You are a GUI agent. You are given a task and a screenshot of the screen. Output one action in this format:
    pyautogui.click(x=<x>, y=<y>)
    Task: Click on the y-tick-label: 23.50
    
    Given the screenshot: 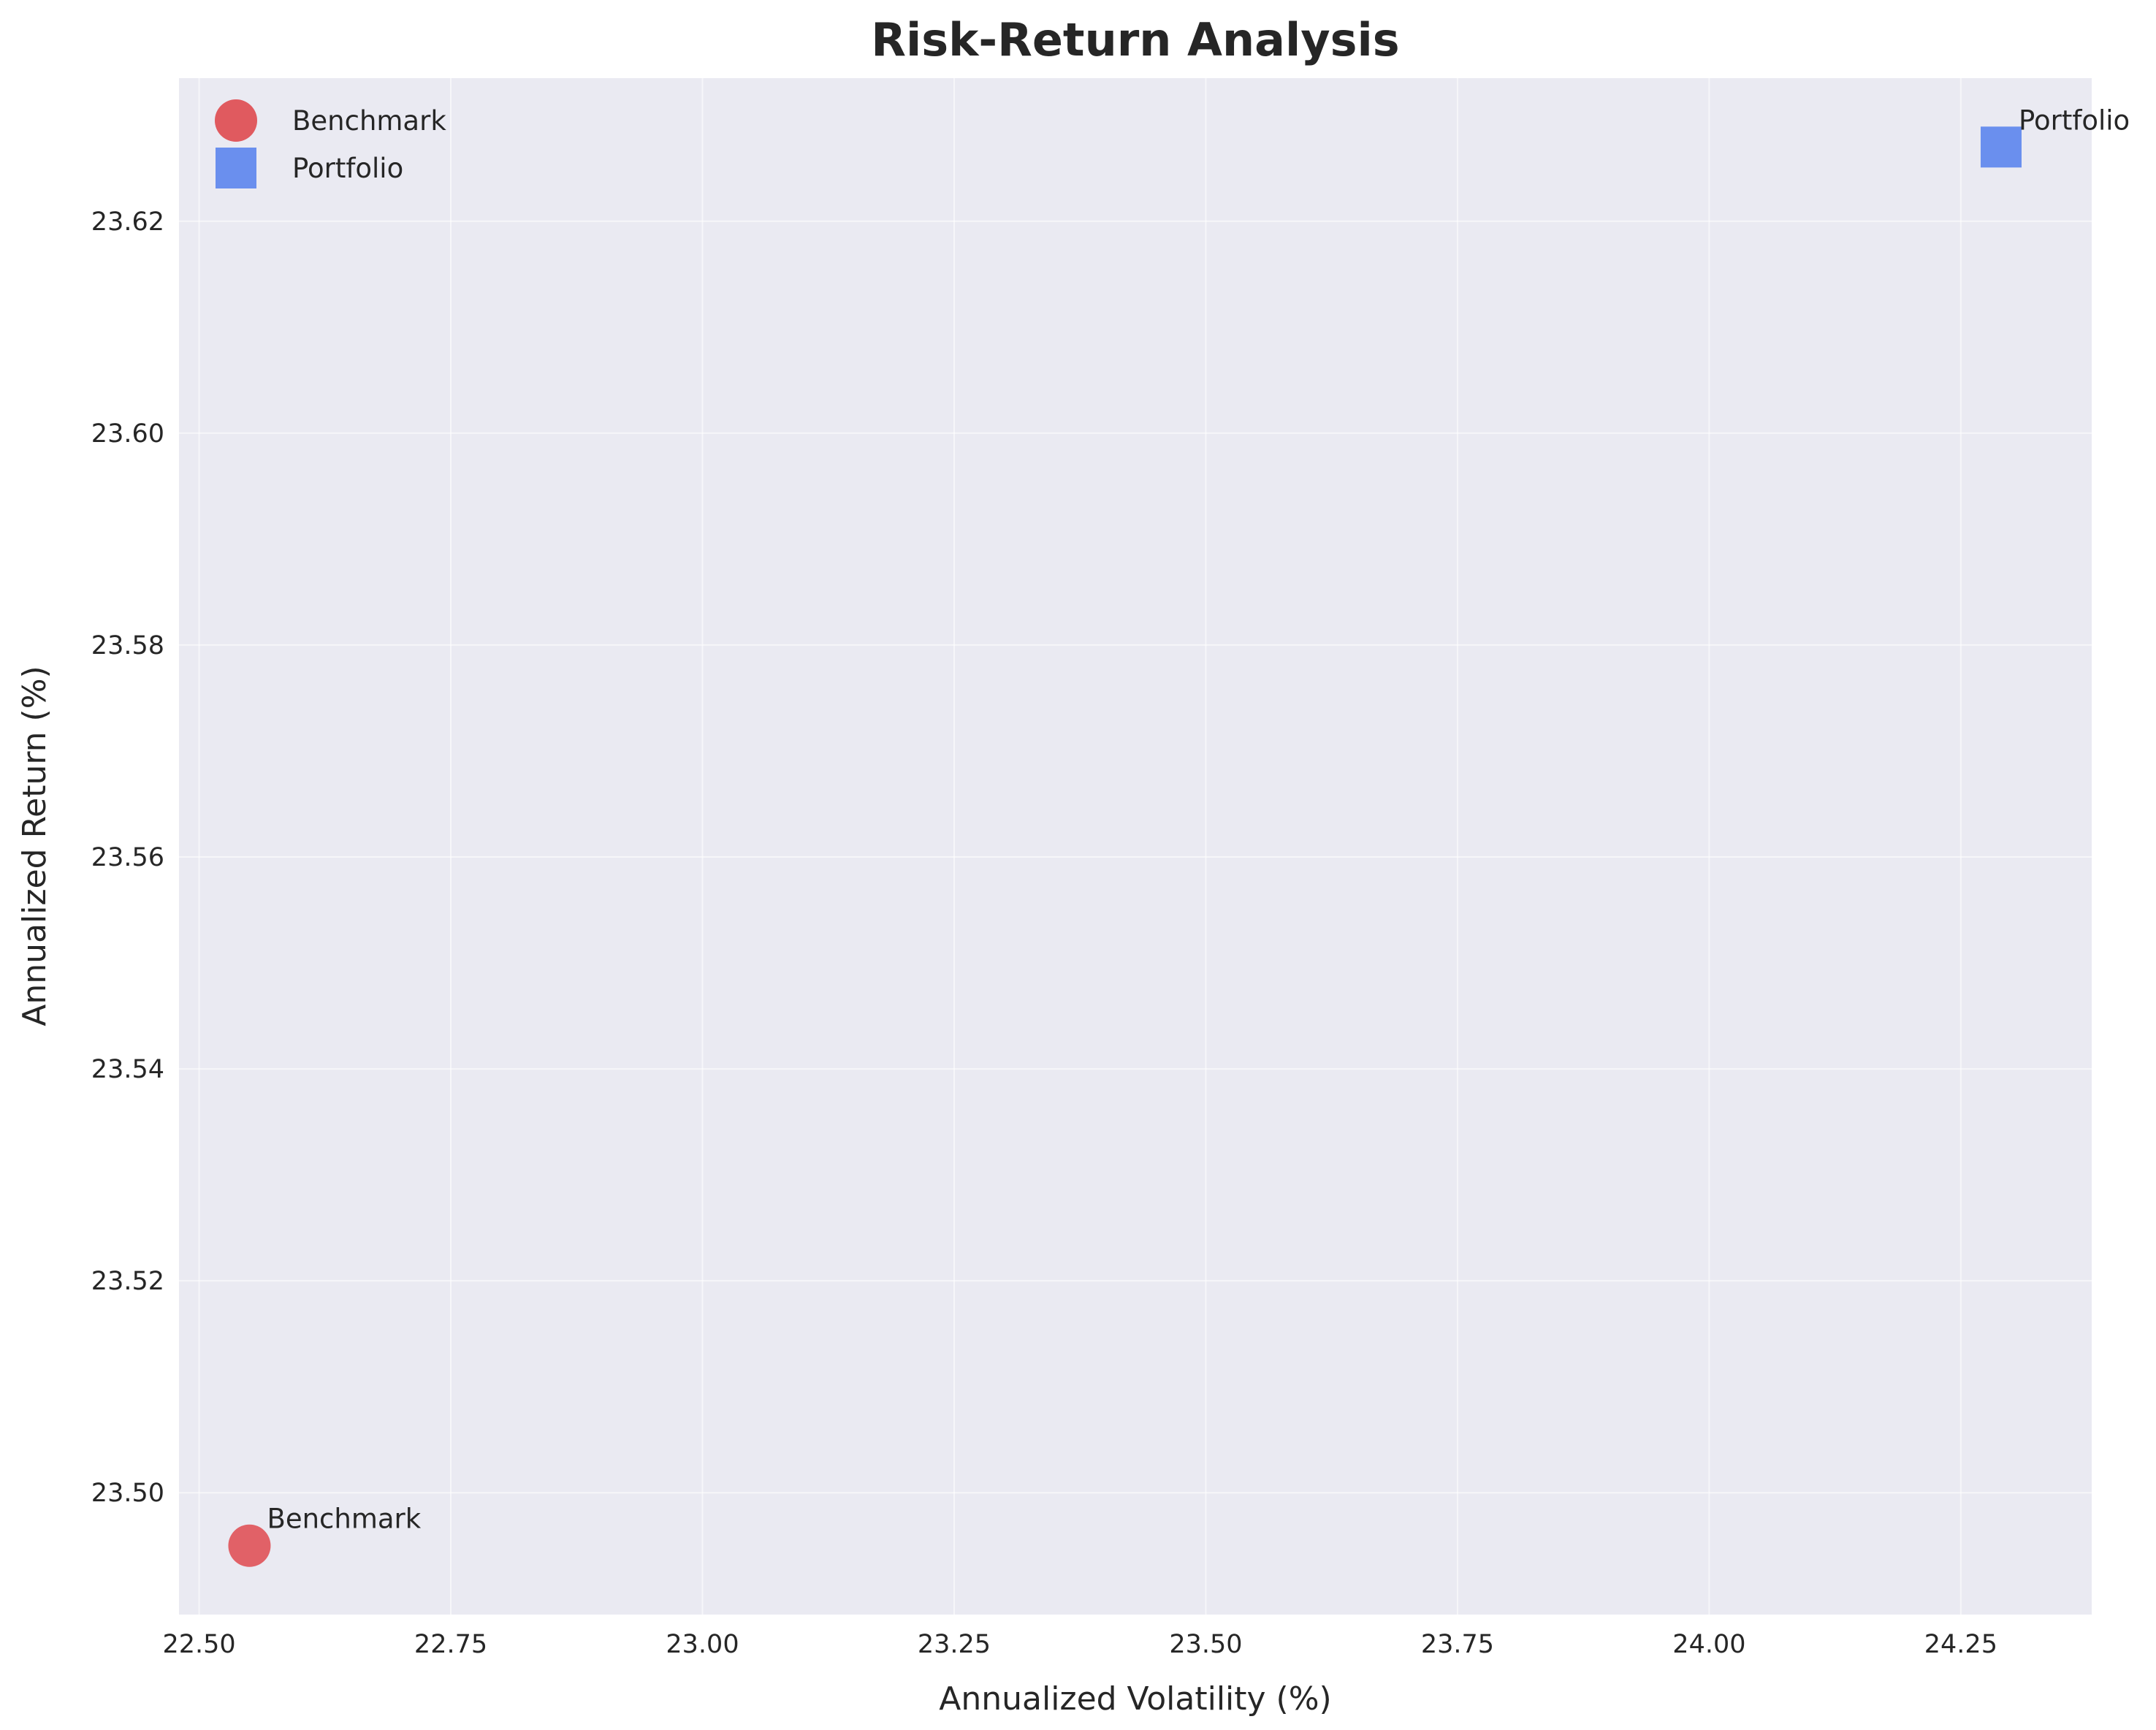 What is the action you would take?
    pyautogui.click(x=127, y=1493)
    